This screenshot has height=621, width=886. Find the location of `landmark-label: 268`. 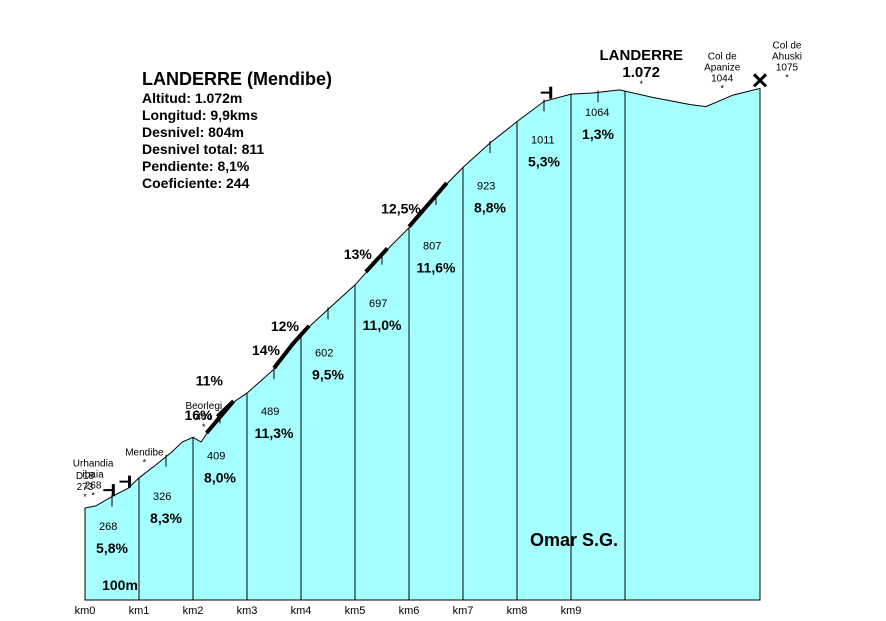

landmark-label: 268 is located at coordinates (93, 485).